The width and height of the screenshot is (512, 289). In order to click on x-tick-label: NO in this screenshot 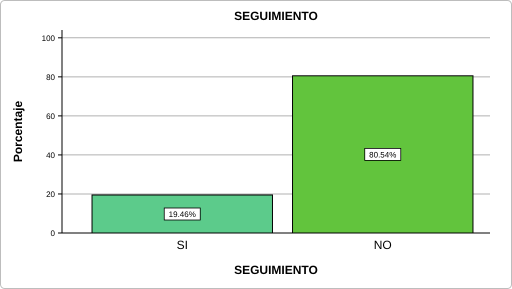, I will do `click(383, 245)`.